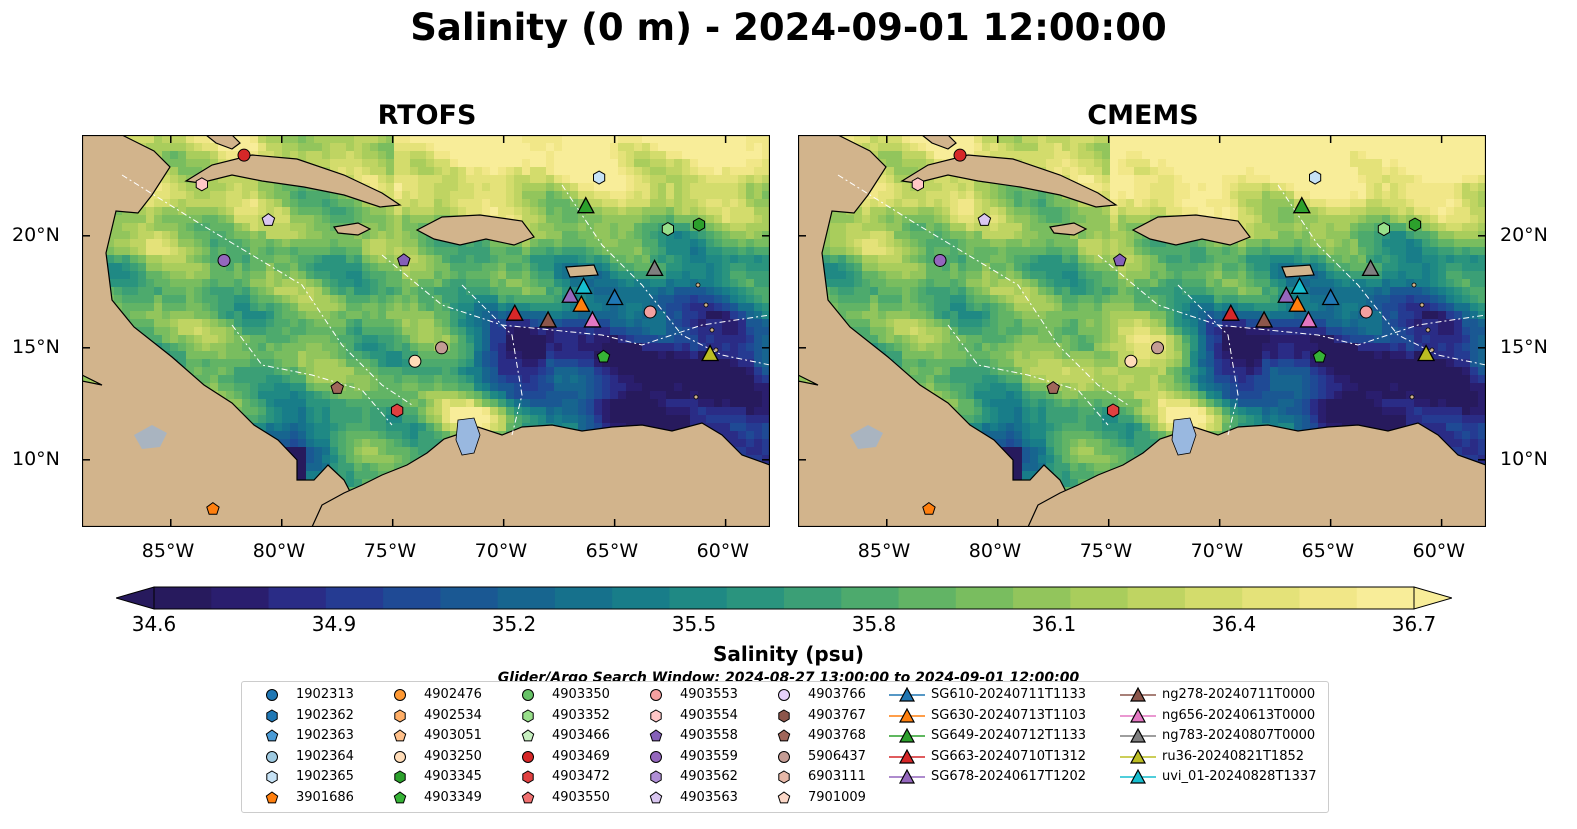 The height and width of the screenshot is (829, 1577). What do you see at coordinates (150, 437) in the screenshot?
I see `lake-nicaragua` at bounding box center [150, 437].